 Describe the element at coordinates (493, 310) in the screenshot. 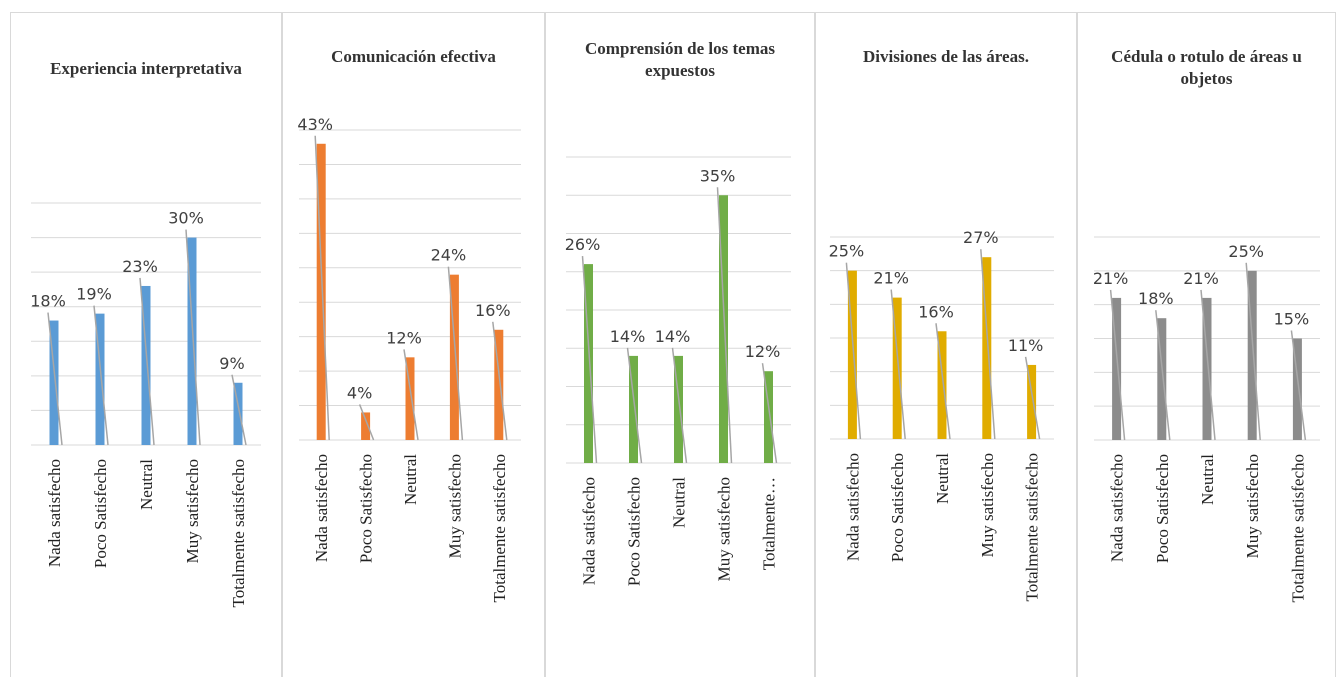

I see `data-label: 16%` at that location.